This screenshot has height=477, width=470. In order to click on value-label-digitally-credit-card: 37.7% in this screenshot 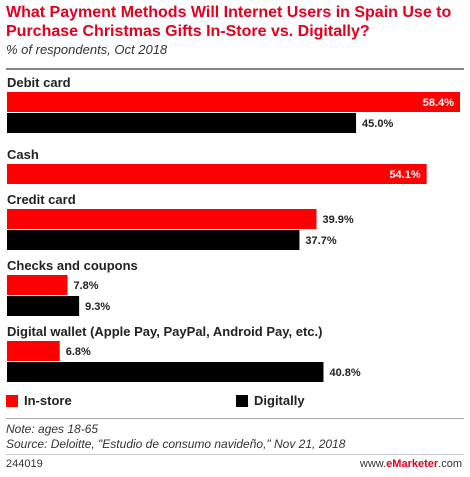, I will do `click(320, 241)`.